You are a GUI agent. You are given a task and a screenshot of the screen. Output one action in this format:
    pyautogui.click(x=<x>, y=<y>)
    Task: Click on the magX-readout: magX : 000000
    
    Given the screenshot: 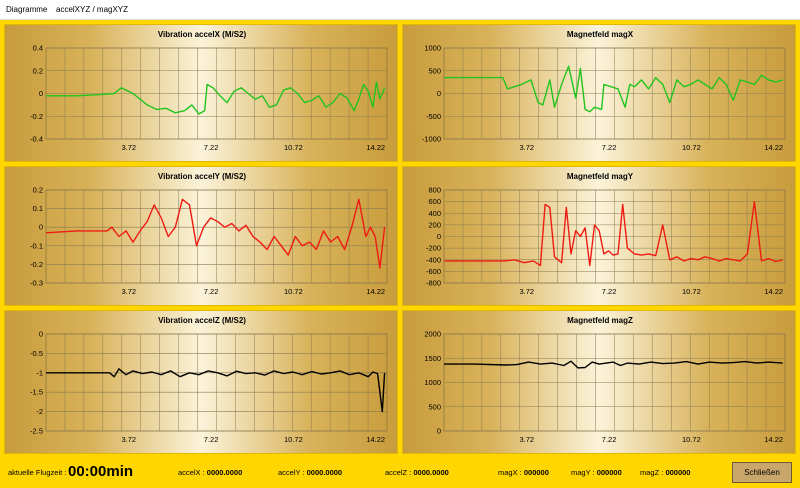 What is the action you would take?
    pyautogui.click(x=523, y=472)
    